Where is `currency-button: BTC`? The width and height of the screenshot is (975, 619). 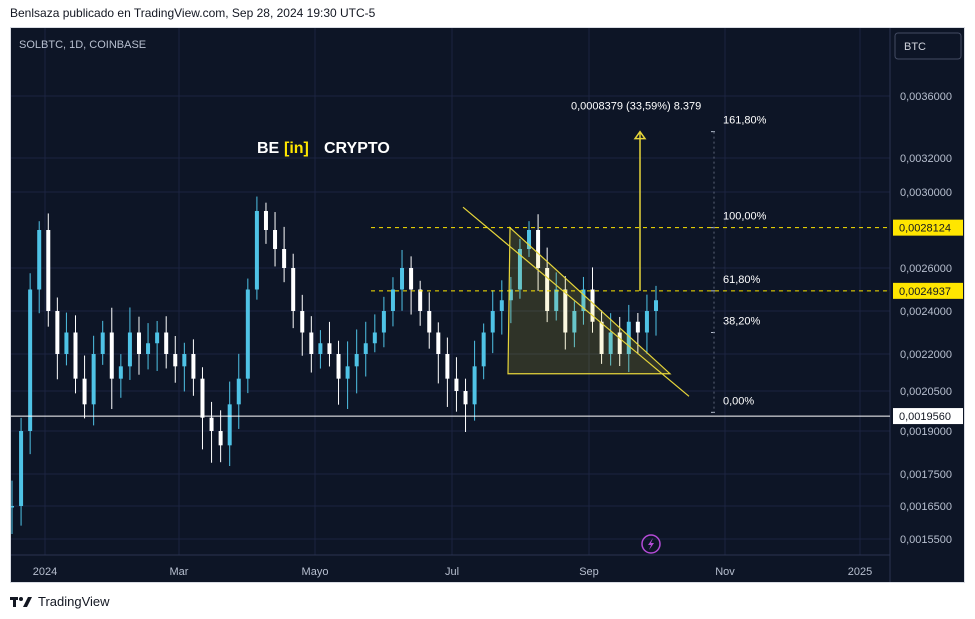
currency-button: BTC is located at coordinates (928, 46).